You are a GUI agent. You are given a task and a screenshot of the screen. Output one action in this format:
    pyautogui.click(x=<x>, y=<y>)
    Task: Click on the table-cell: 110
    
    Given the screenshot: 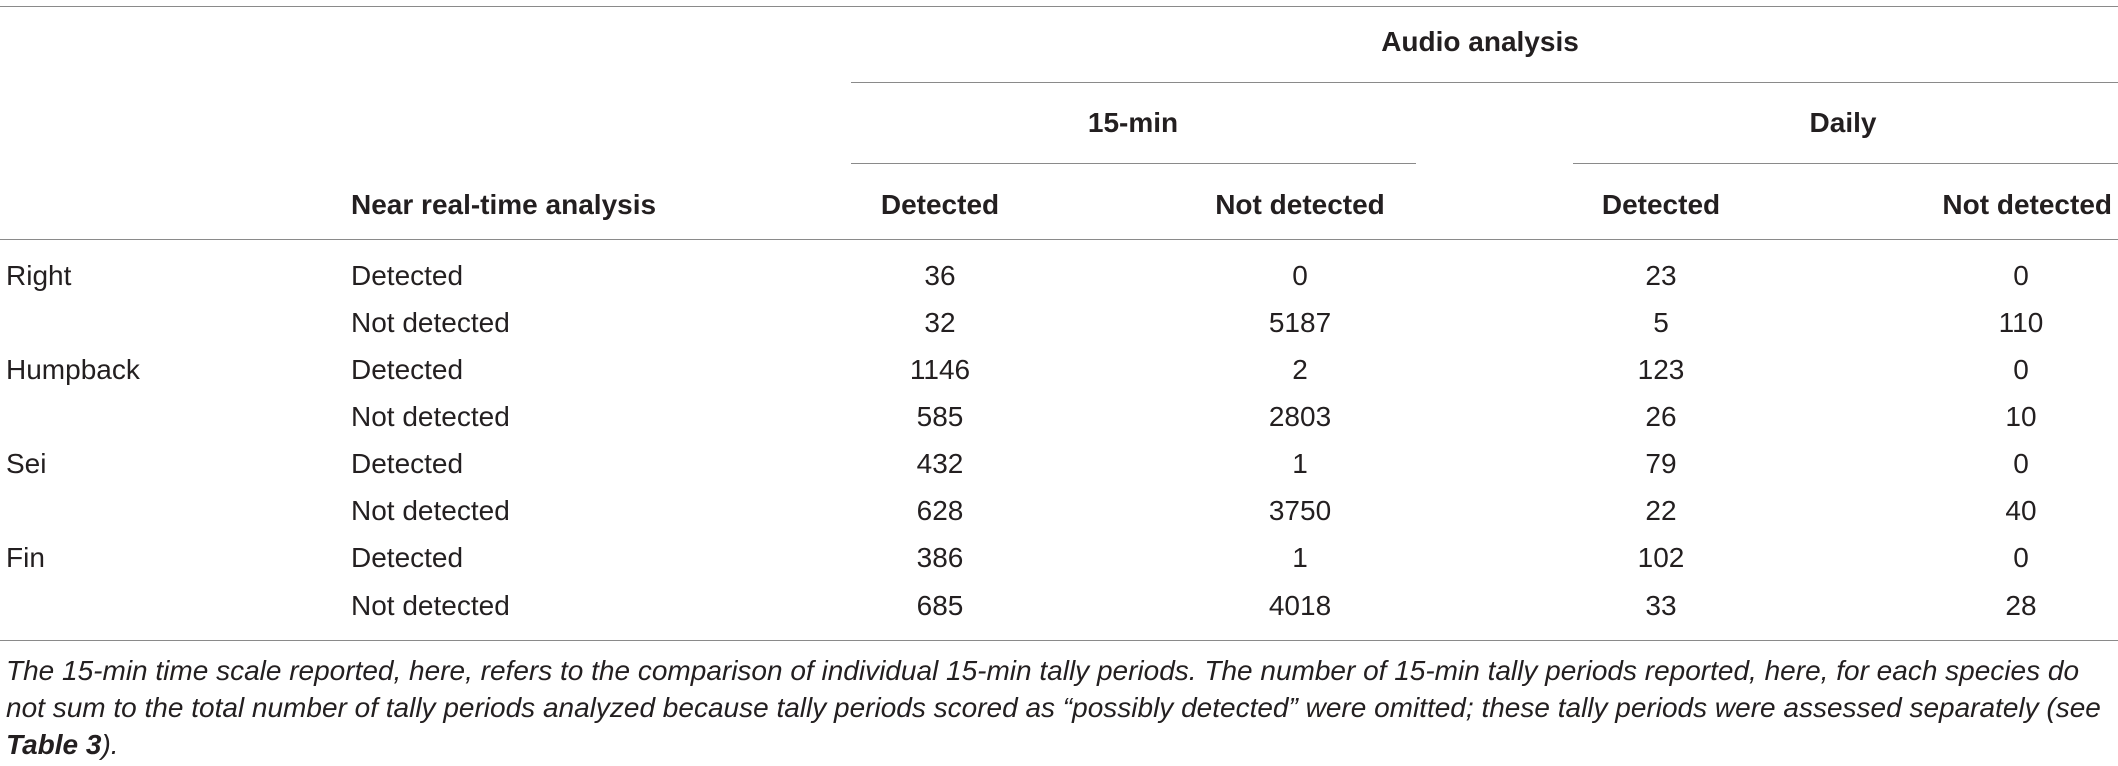 What is the action you would take?
    pyautogui.click(x=2021, y=322)
    